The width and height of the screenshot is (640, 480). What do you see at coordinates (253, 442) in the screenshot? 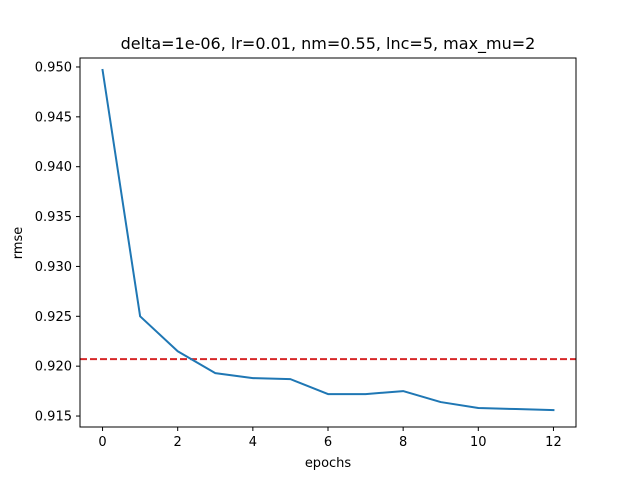
I see `x-tick-label: 4` at bounding box center [253, 442].